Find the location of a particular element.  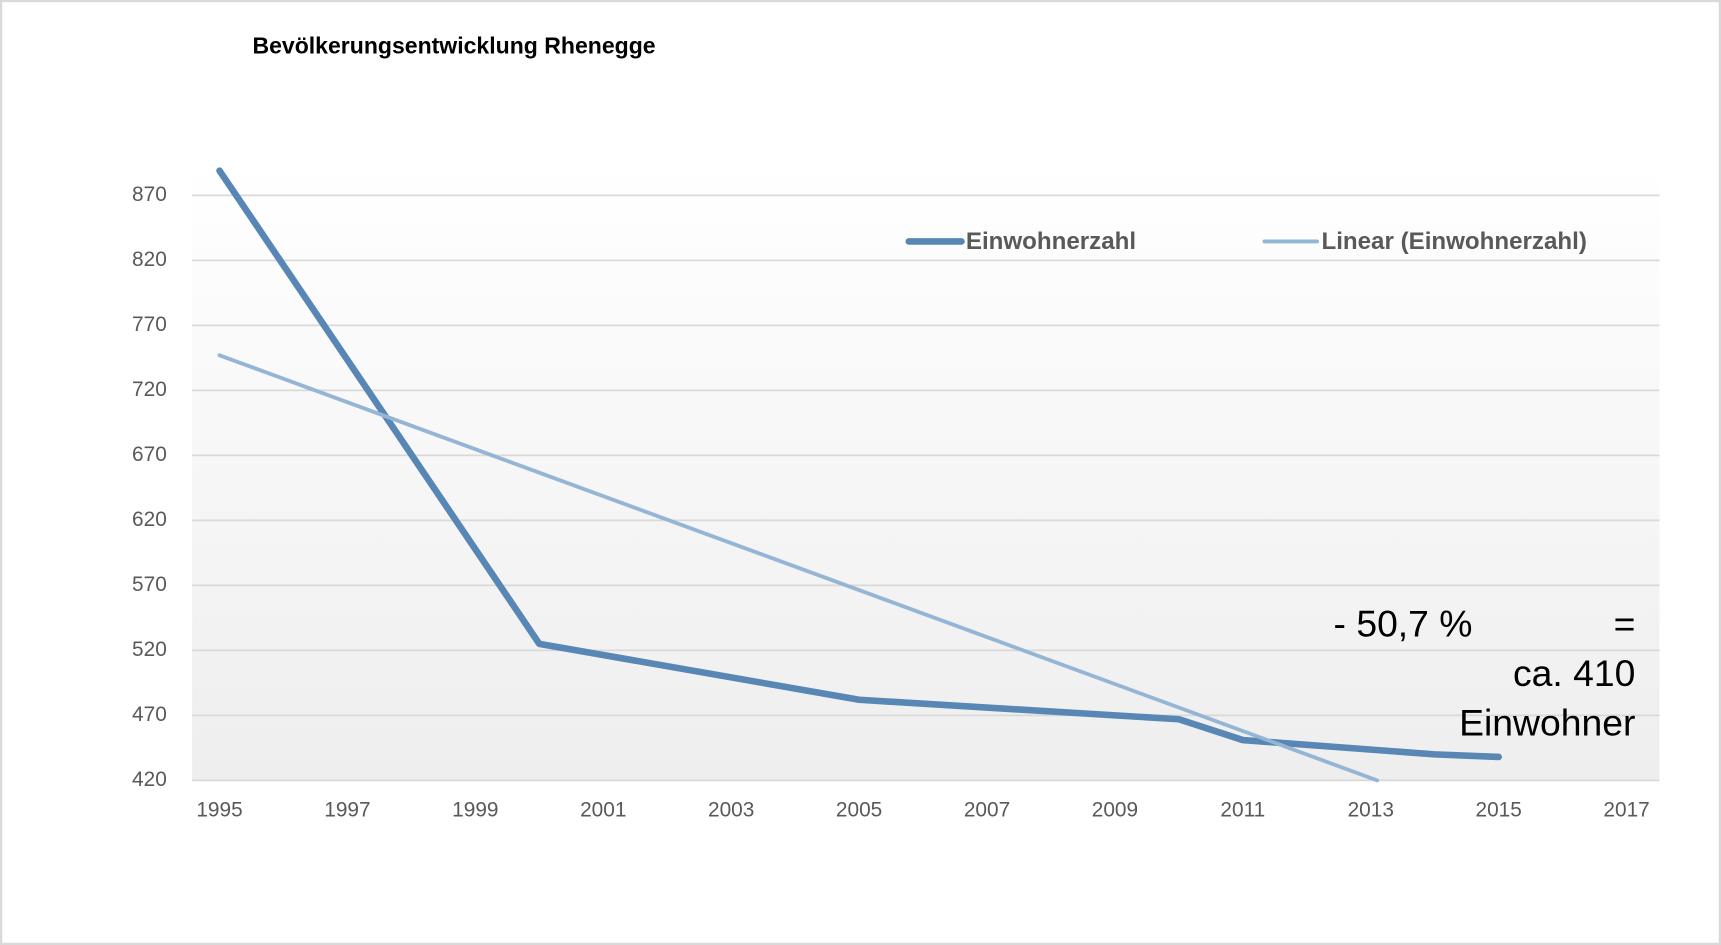

x-tick-label: 2007 is located at coordinates (987, 810).